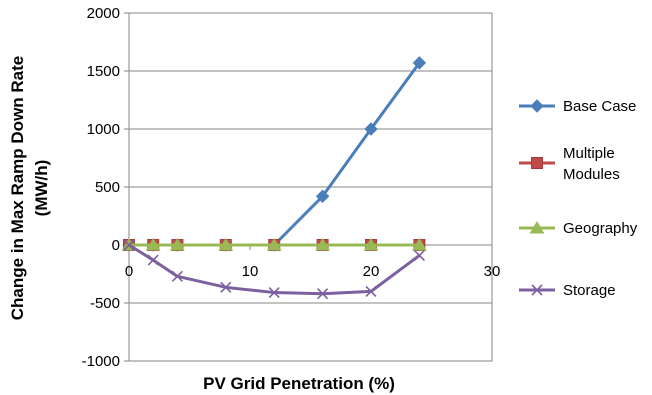 The width and height of the screenshot is (652, 395). Describe the element at coordinates (492, 271) in the screenshot. I see `x-tick-label: 30` at that location.